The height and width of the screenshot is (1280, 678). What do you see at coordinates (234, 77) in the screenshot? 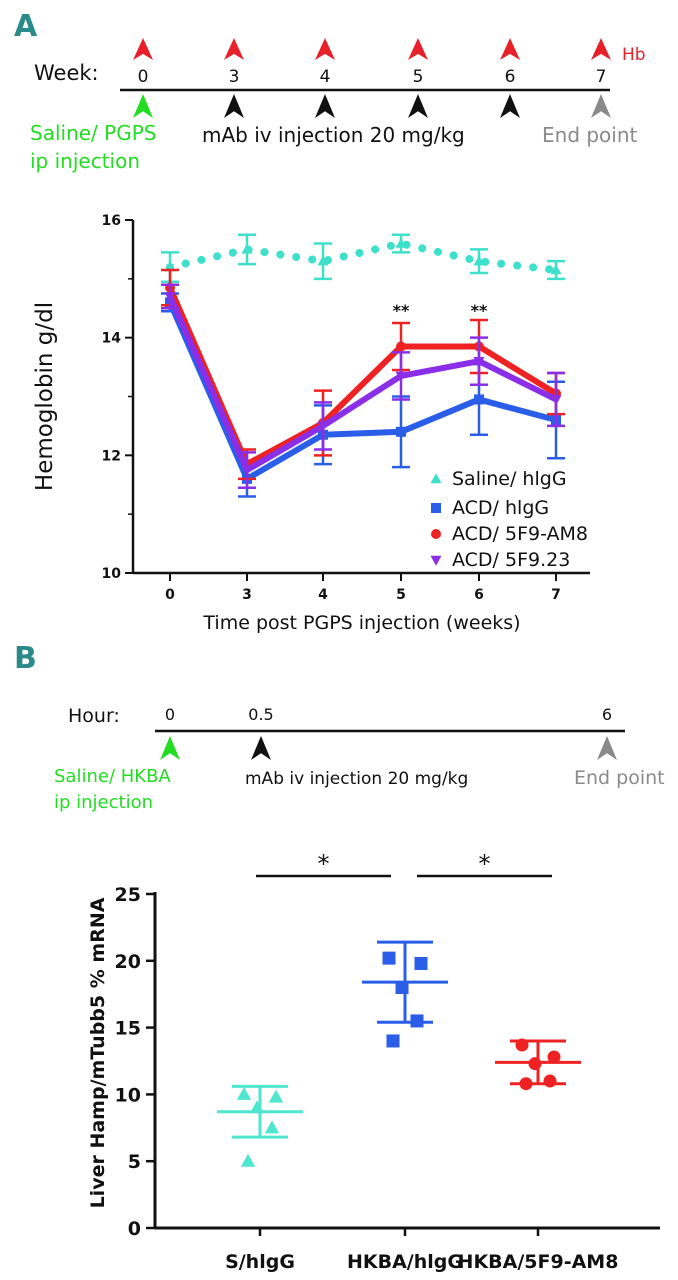
I see `timeline-a-tick: 3` at bounding box center [234, 77].